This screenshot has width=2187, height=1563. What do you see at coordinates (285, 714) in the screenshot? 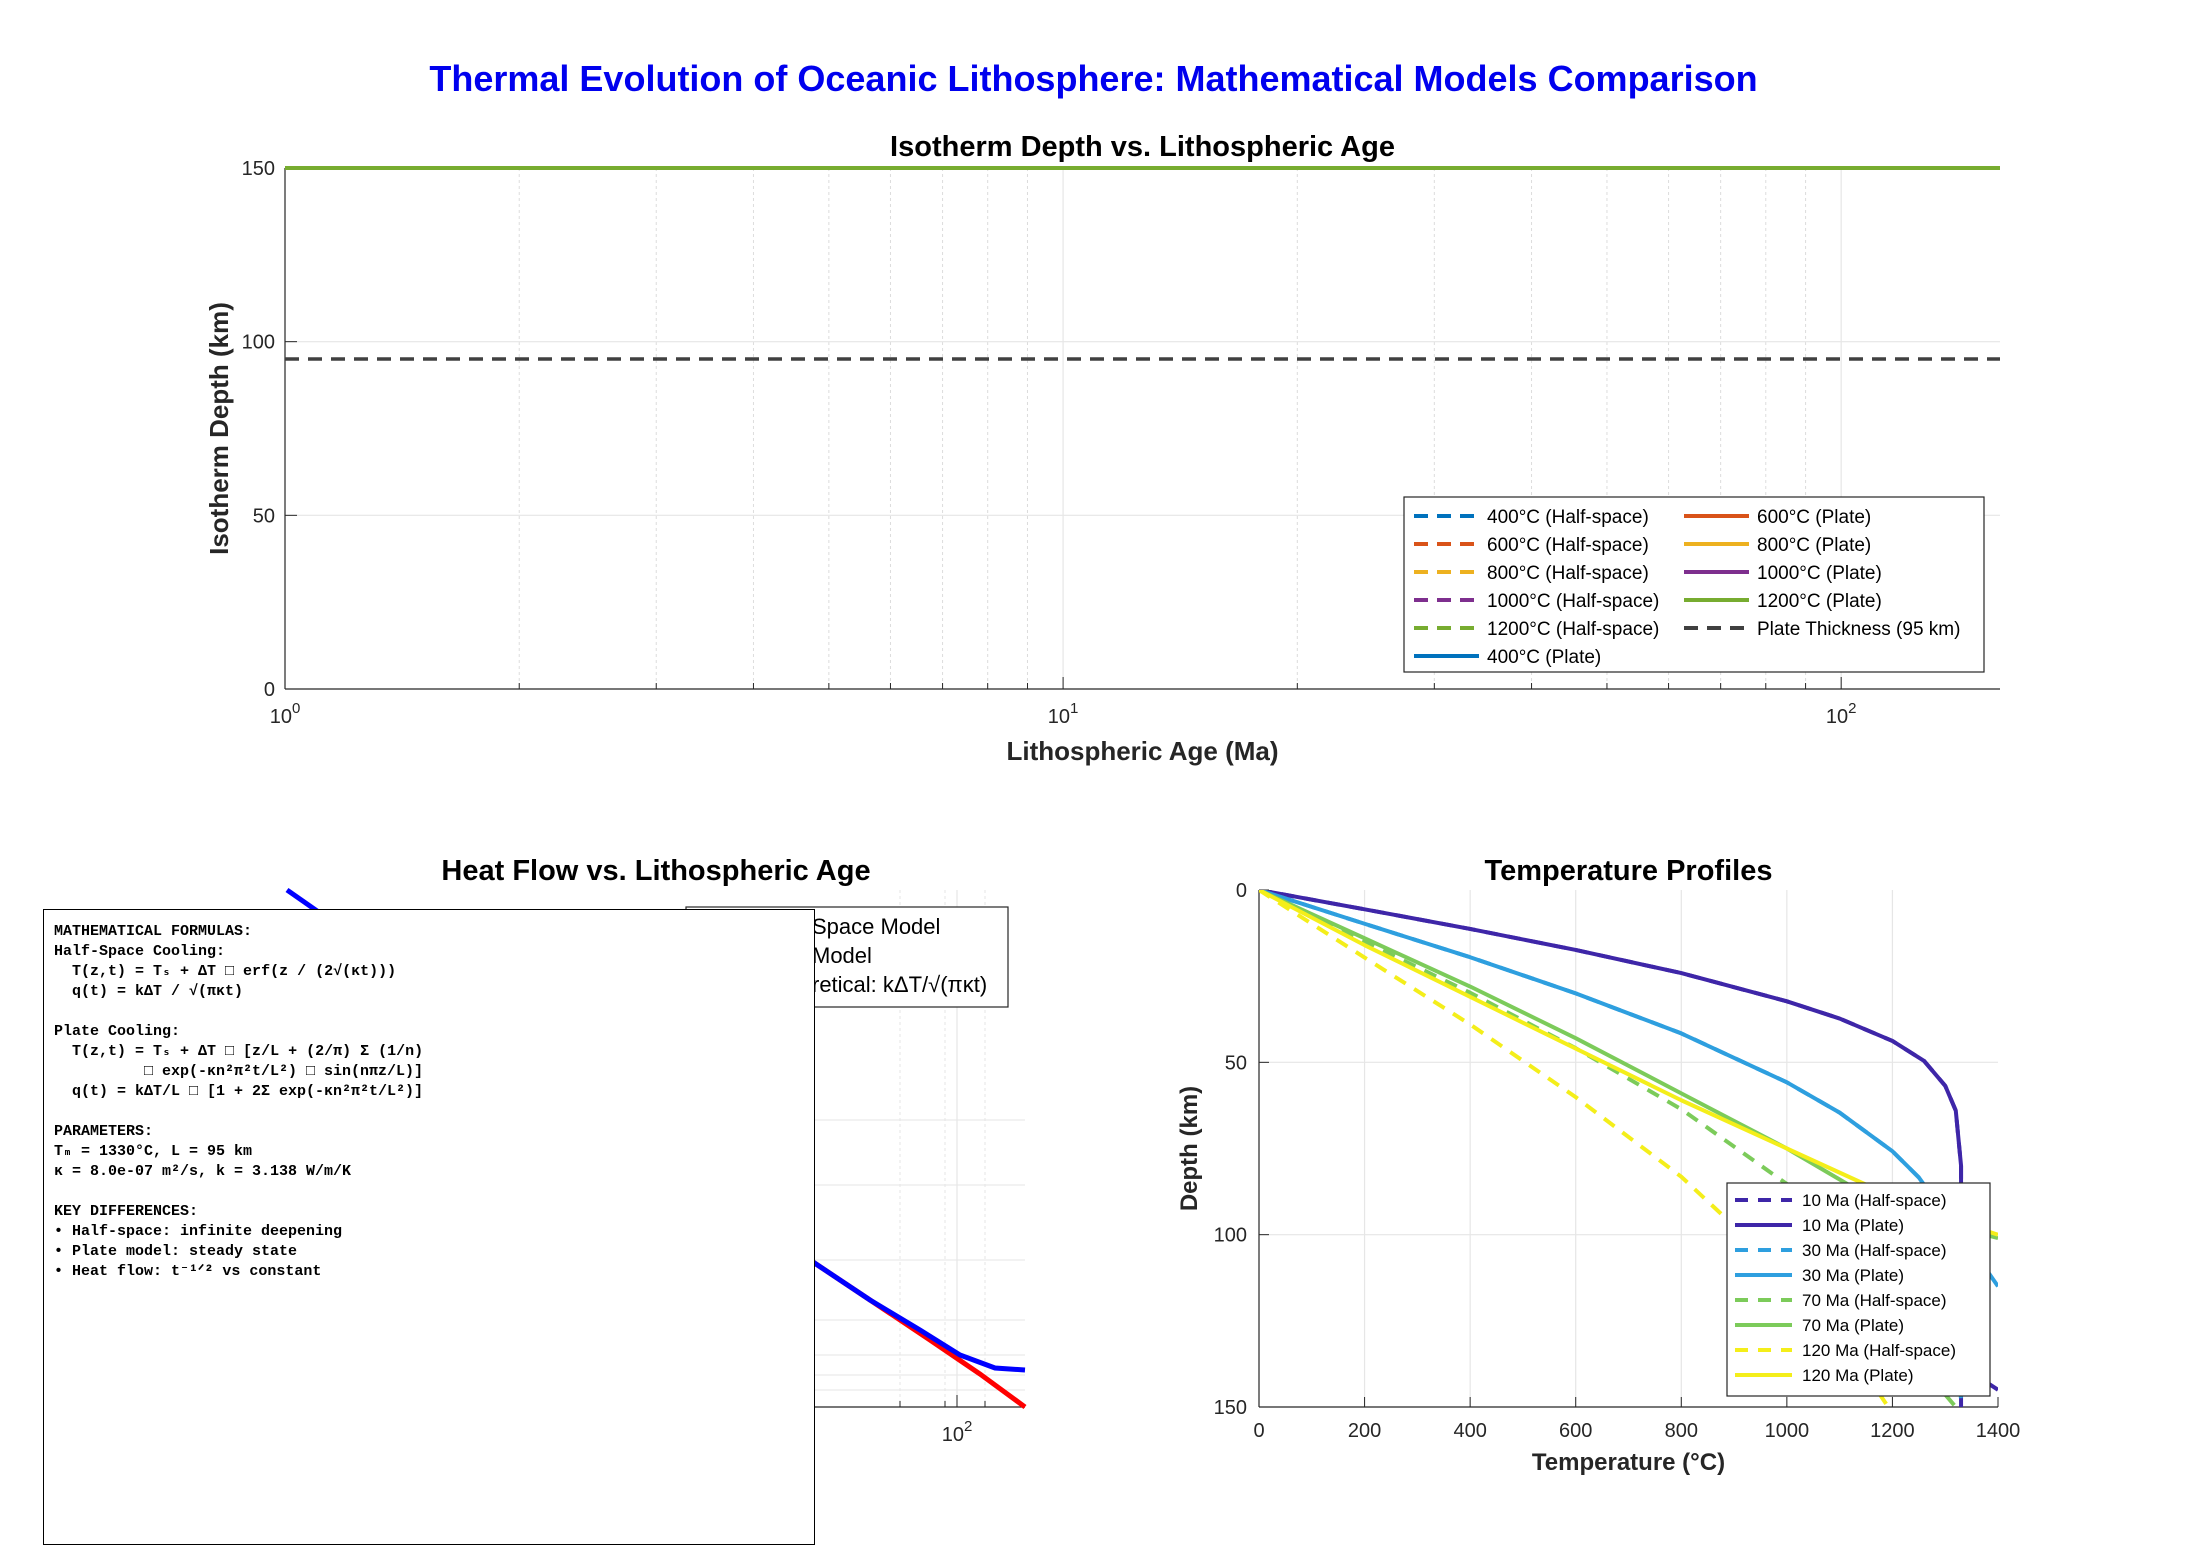
I see `x-tick-label: 10⁰` at bounding box center [285, 714].